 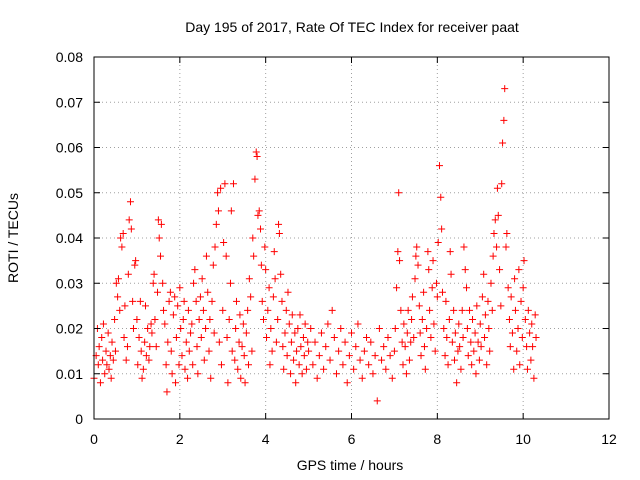 What do you see at coordinates (266, 439) in the screenshot?
I see `x-tick-label: 4` at bounding box center [266, 439].